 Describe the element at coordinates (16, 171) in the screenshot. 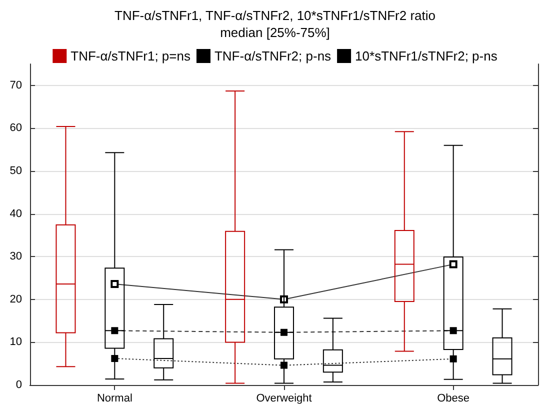

I see `y-tick-label: 50` at that location.